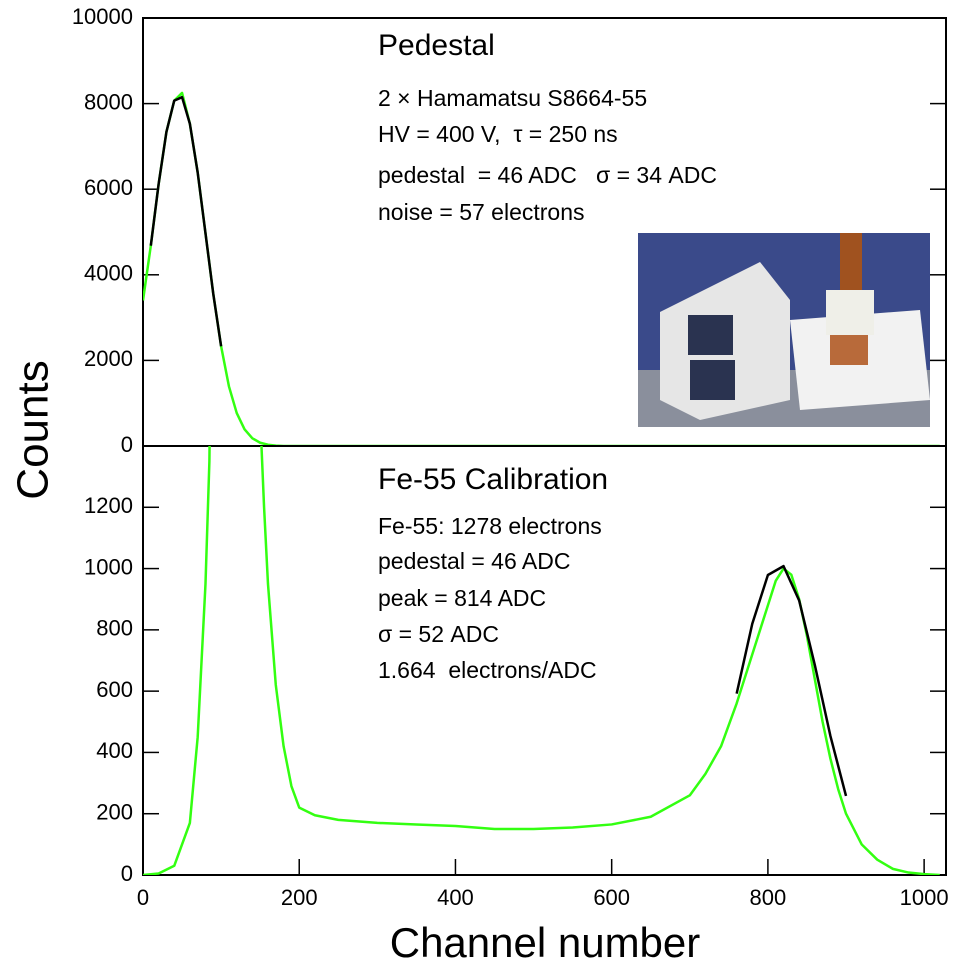  I want to click on y-tick-label: 4000, so click(108, 273).